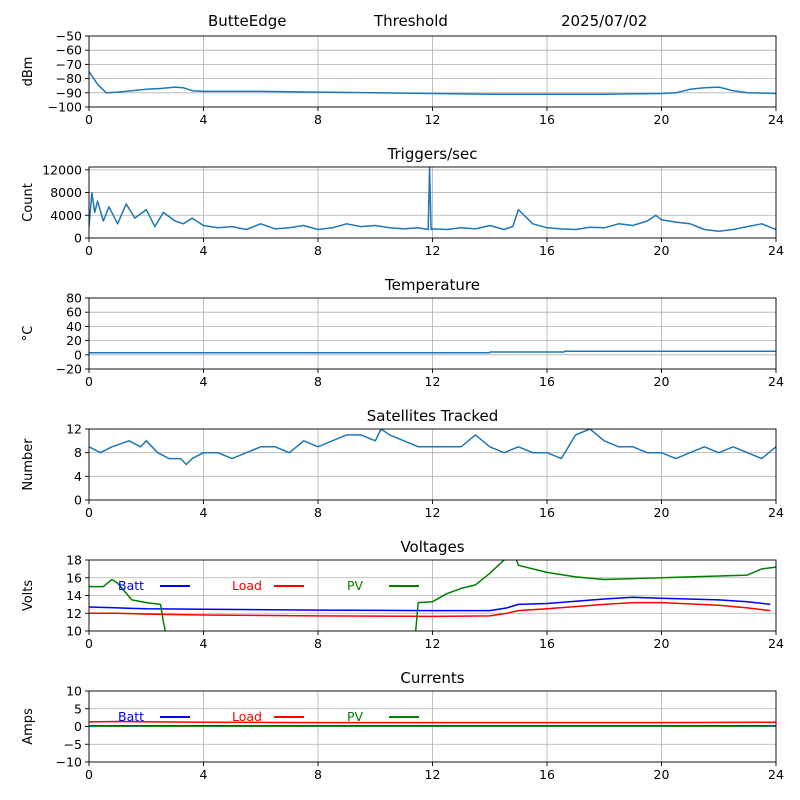  Describe the element at coordinates (432, 154) in the screenshot. I see `panel-title: Triggers/sec` at that location.